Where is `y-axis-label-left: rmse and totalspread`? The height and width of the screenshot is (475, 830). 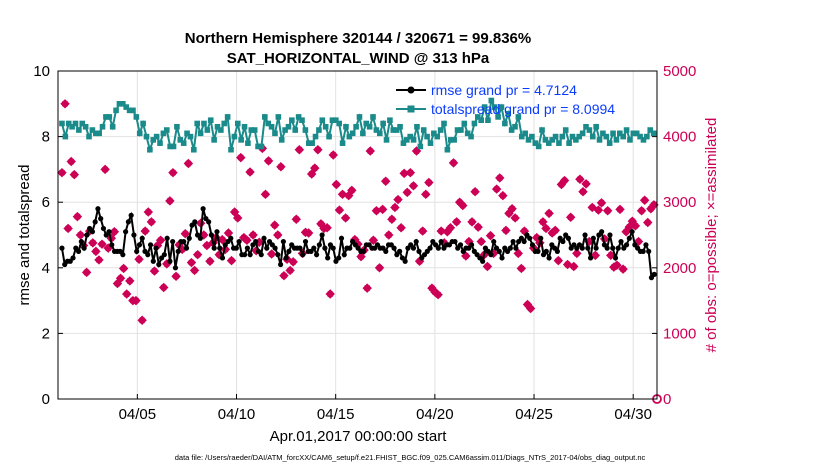
y-axis-label-left: rmse and totalspread is located at coordinates (24, 235).